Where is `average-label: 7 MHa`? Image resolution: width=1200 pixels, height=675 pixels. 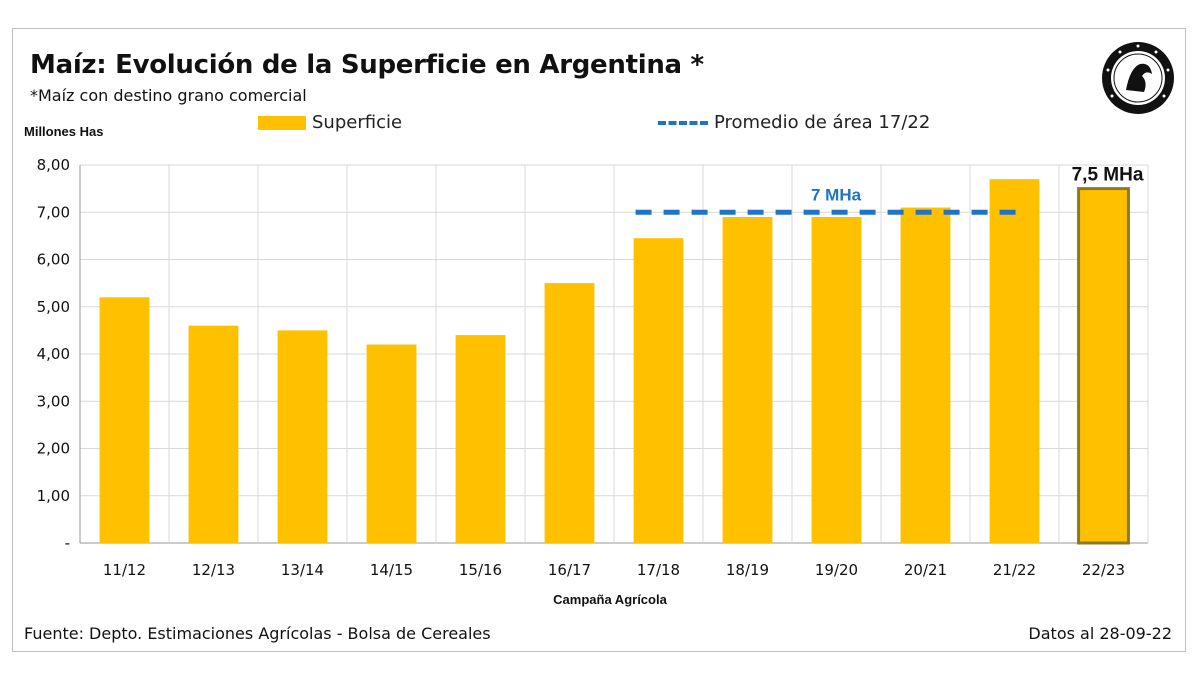
average-label: 7 MHa is located at coordinates (836, 194).